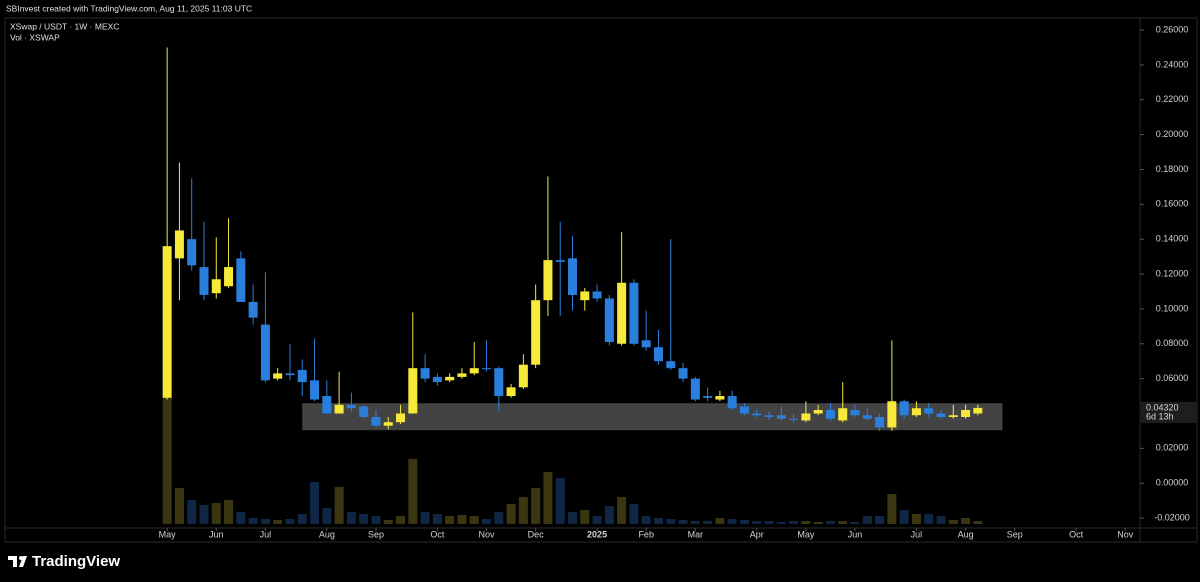 This screenshot has width=1200, height=582. I want to click on volume-label: Vol · XSWAP, so click(35, 37).